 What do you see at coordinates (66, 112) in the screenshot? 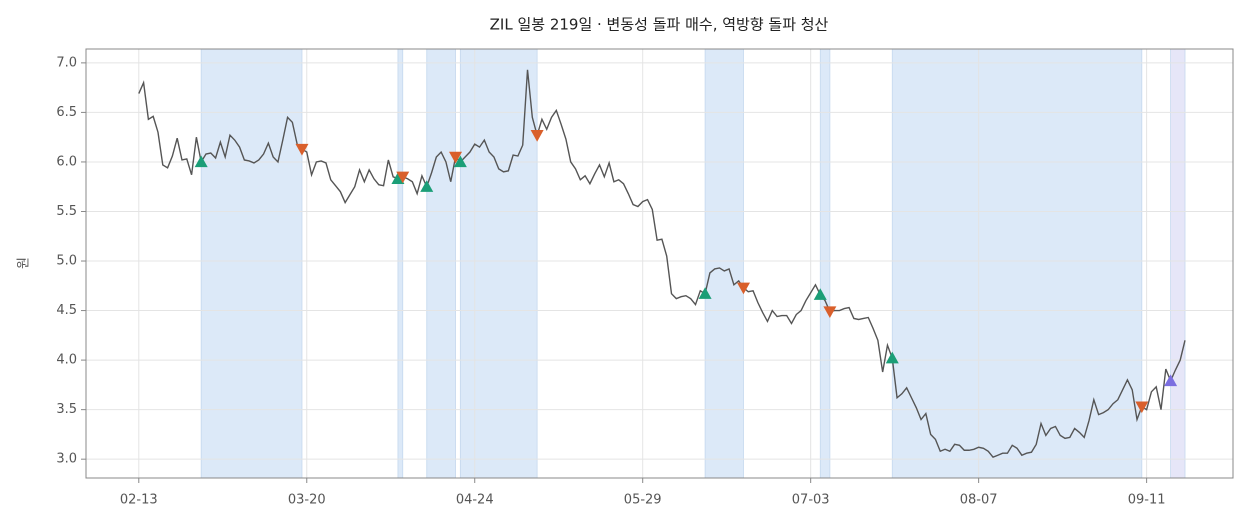
I see `y-tick-label: 6.5` at bounding box center [66, 112].